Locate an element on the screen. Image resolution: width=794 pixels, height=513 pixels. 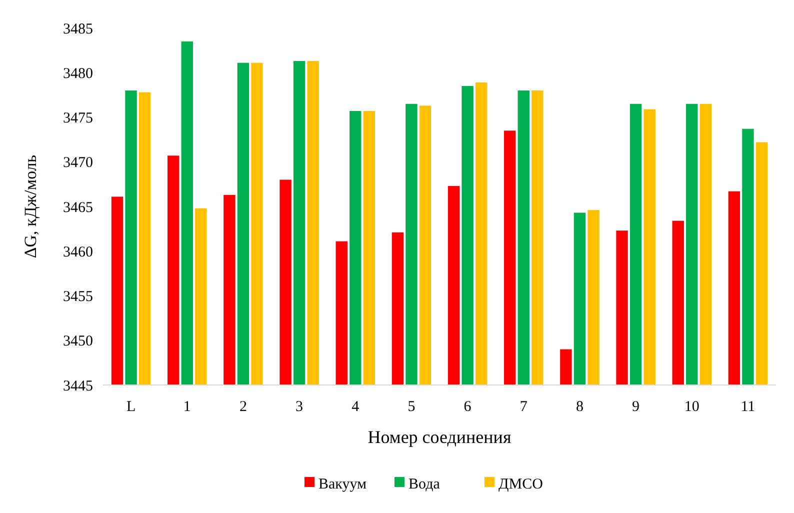
y-tick-label: 3475 is located at coordinates (78, 118).